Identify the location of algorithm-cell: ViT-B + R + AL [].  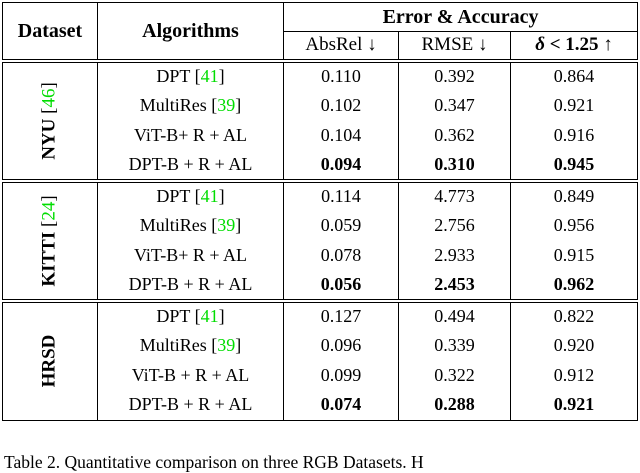
(190, 375).